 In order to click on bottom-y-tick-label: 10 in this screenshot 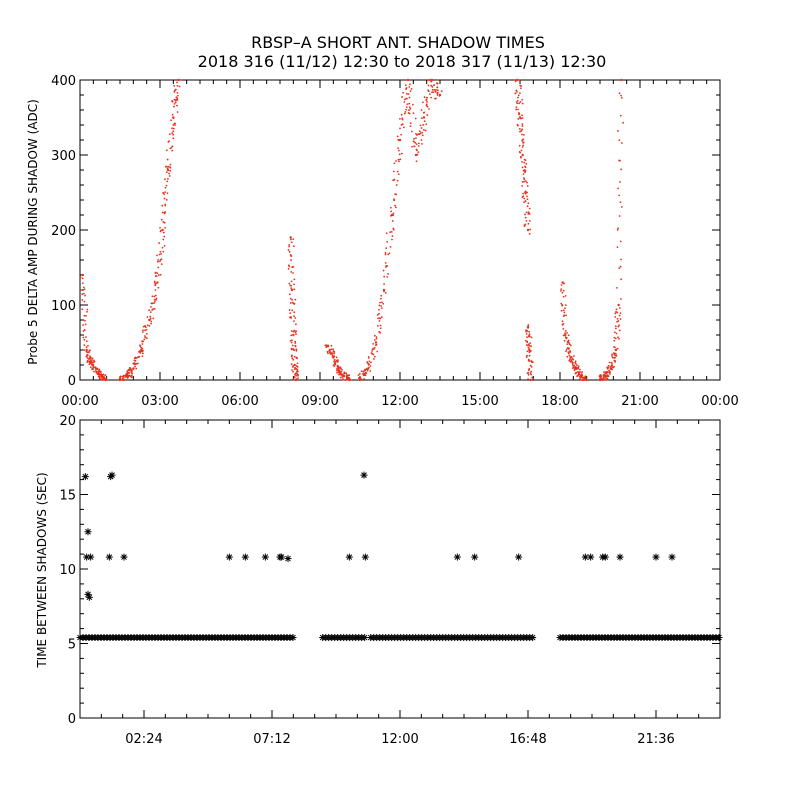, I will do `click(67, 570)`.